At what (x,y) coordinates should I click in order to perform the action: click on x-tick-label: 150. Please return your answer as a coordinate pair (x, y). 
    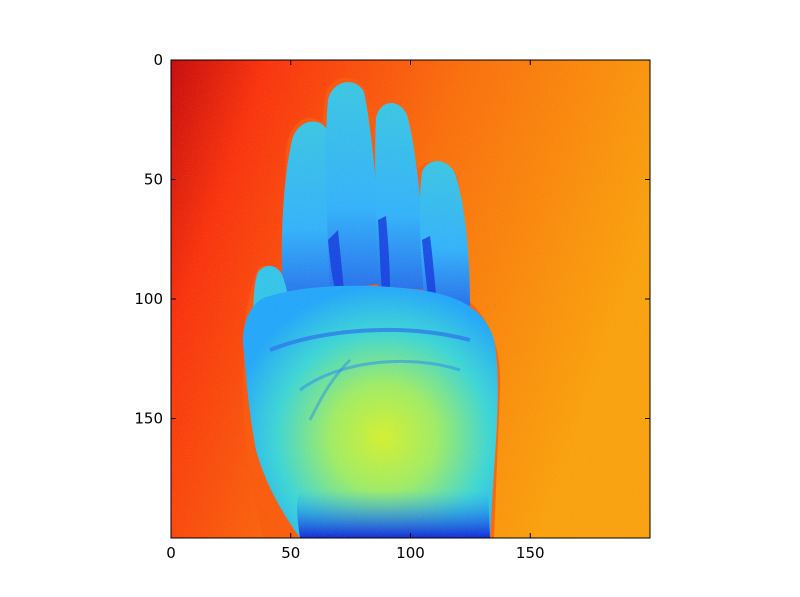
    Looking at the image, I should click on (530, 553).